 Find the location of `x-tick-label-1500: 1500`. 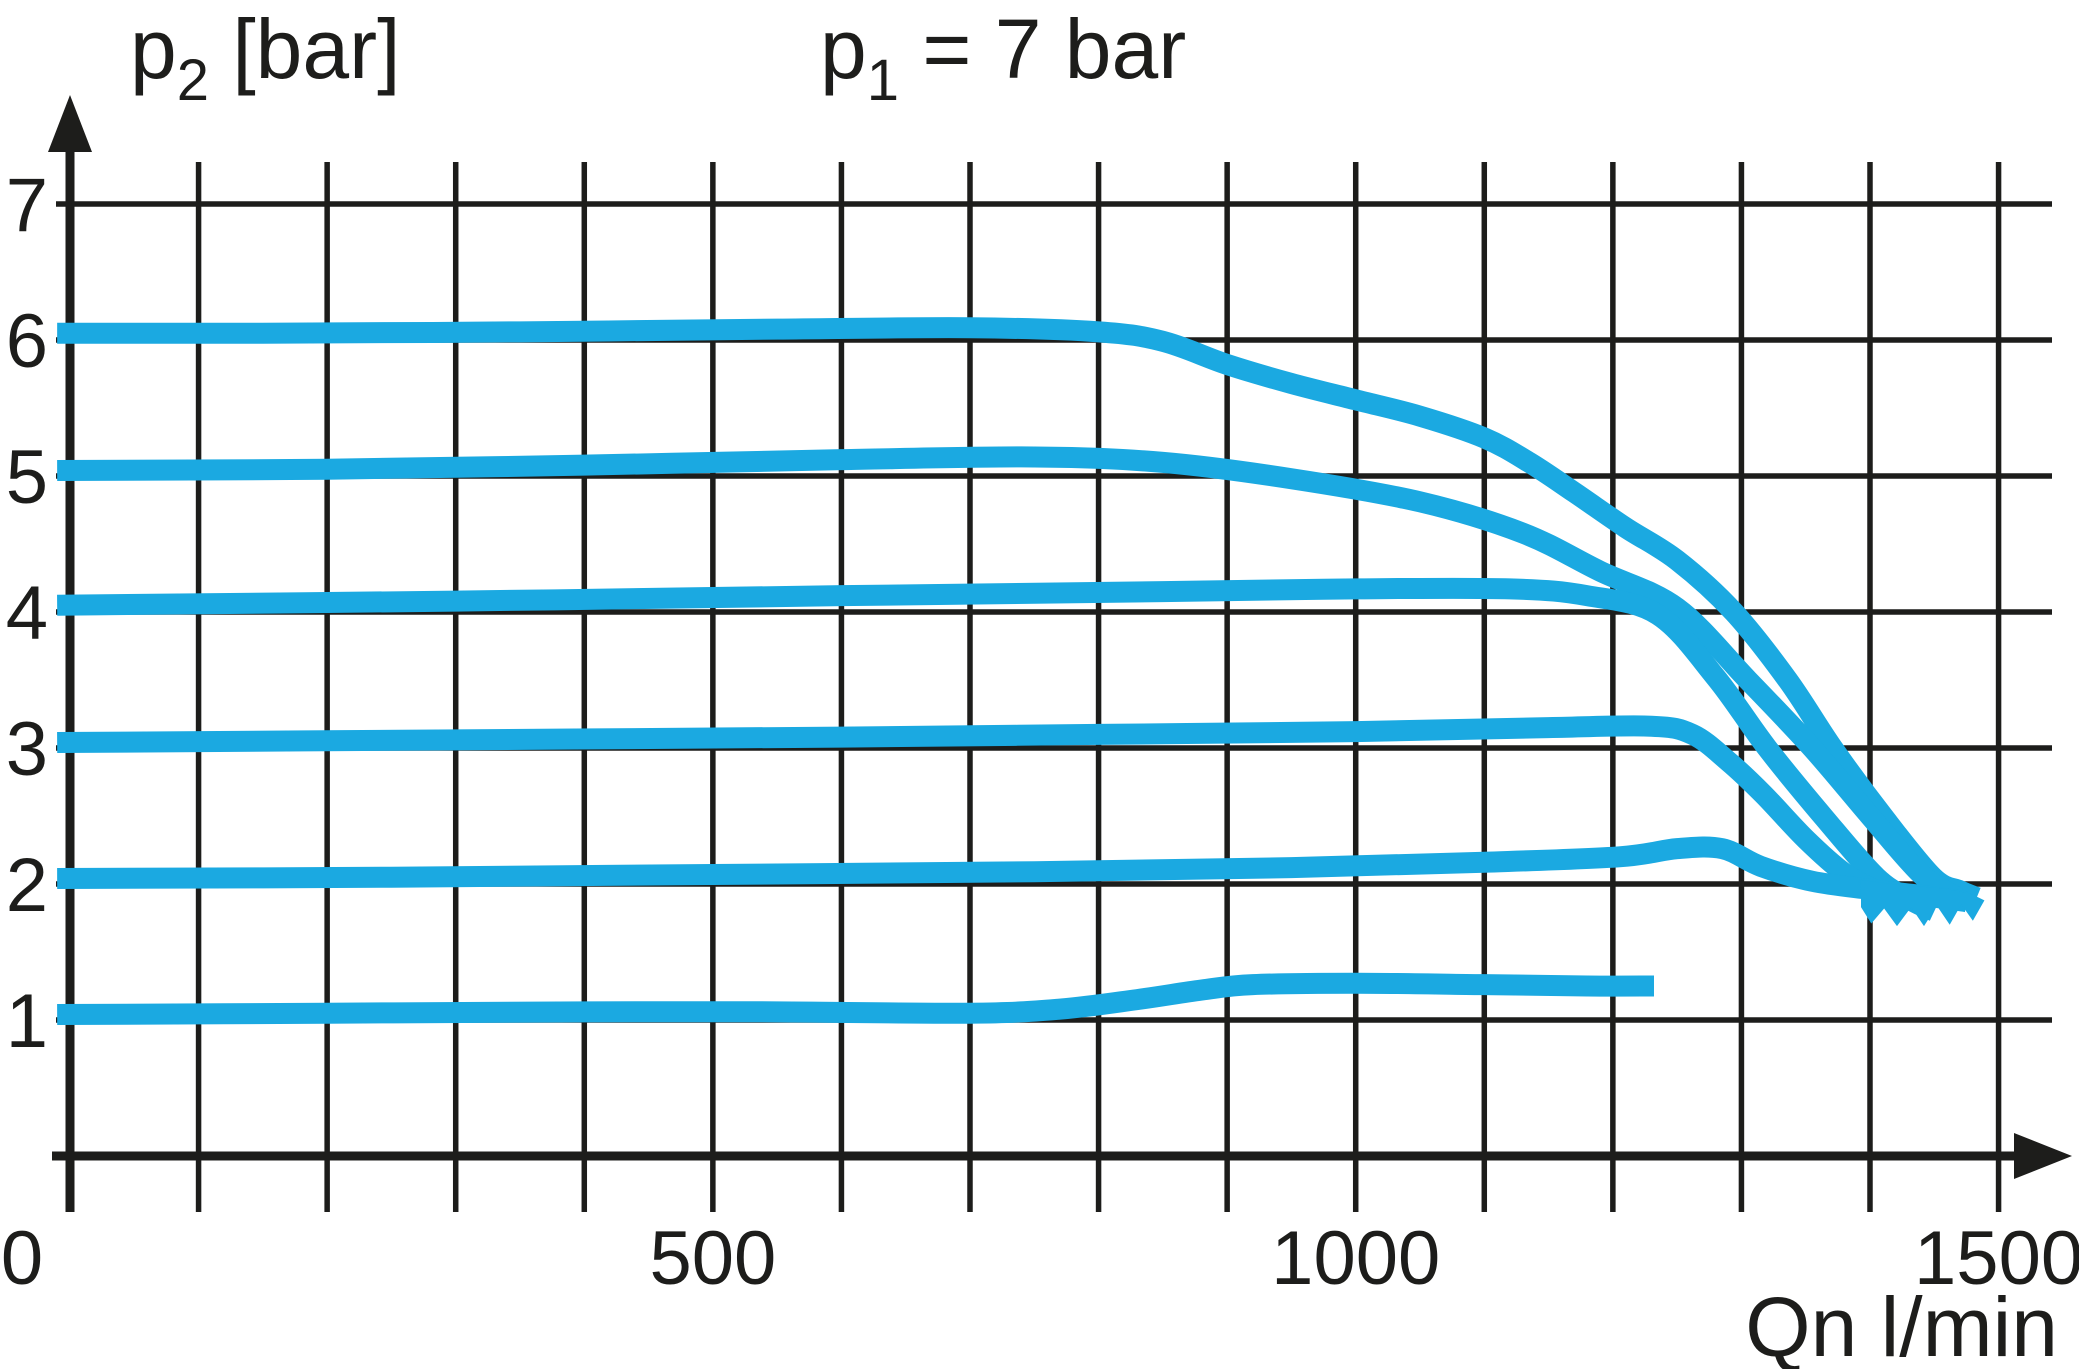

x-tick-label-1500: 1500 is located at coordinates (1996, 1258).